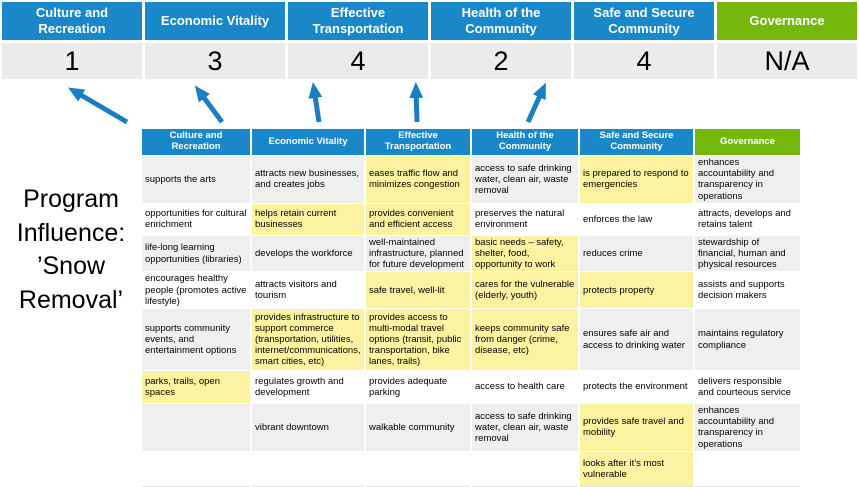 The height and width of the screenshot is (487, 859). I want to click on matrix-cell: safe travel, well-lit, so click(418, 290).